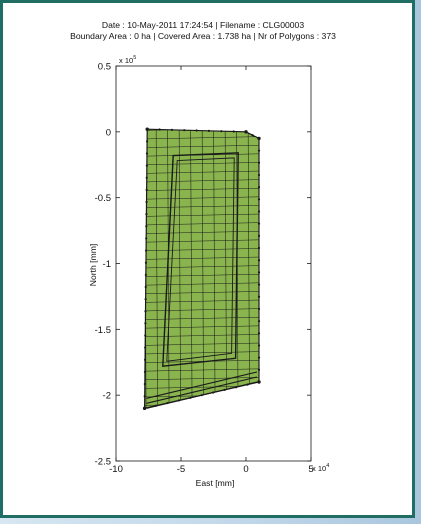  What do you see at coordinates (107, 264) in the screenshot?
I see `y-tick-label: -1` at bounding box center [107, 264].